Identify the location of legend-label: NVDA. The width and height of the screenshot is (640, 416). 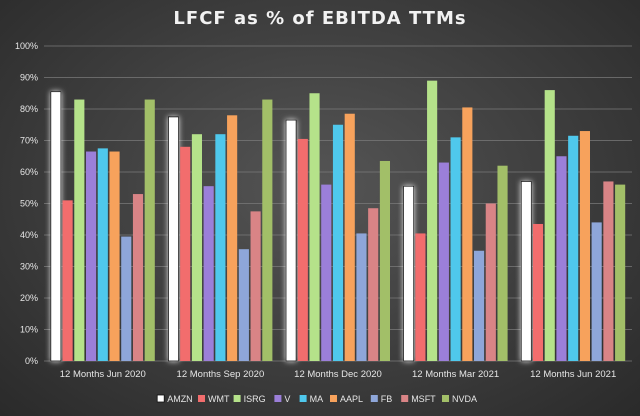
(464, 399).